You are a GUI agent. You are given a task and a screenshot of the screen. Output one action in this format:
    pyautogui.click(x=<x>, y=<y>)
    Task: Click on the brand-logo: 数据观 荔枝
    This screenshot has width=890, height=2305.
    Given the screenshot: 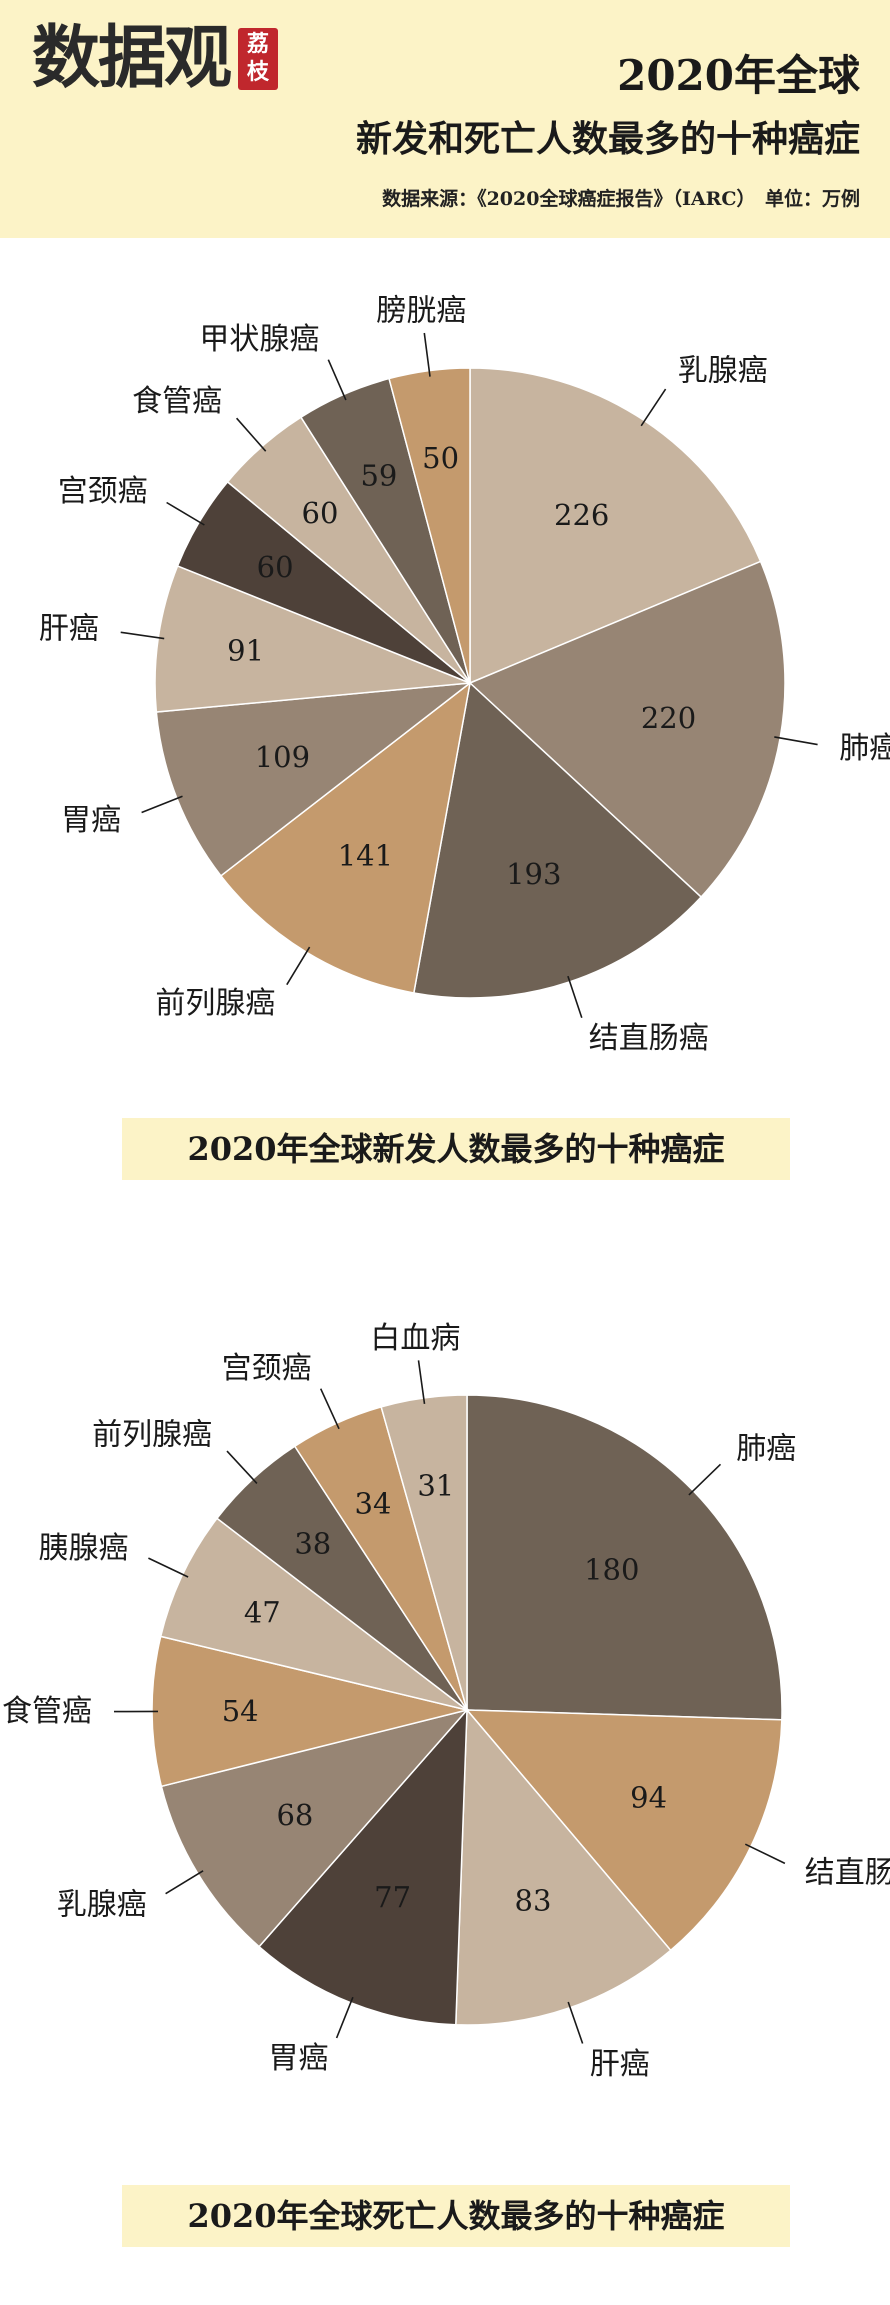 What is the action you would take?
    pyautogui.click(x=155, y=59)
    